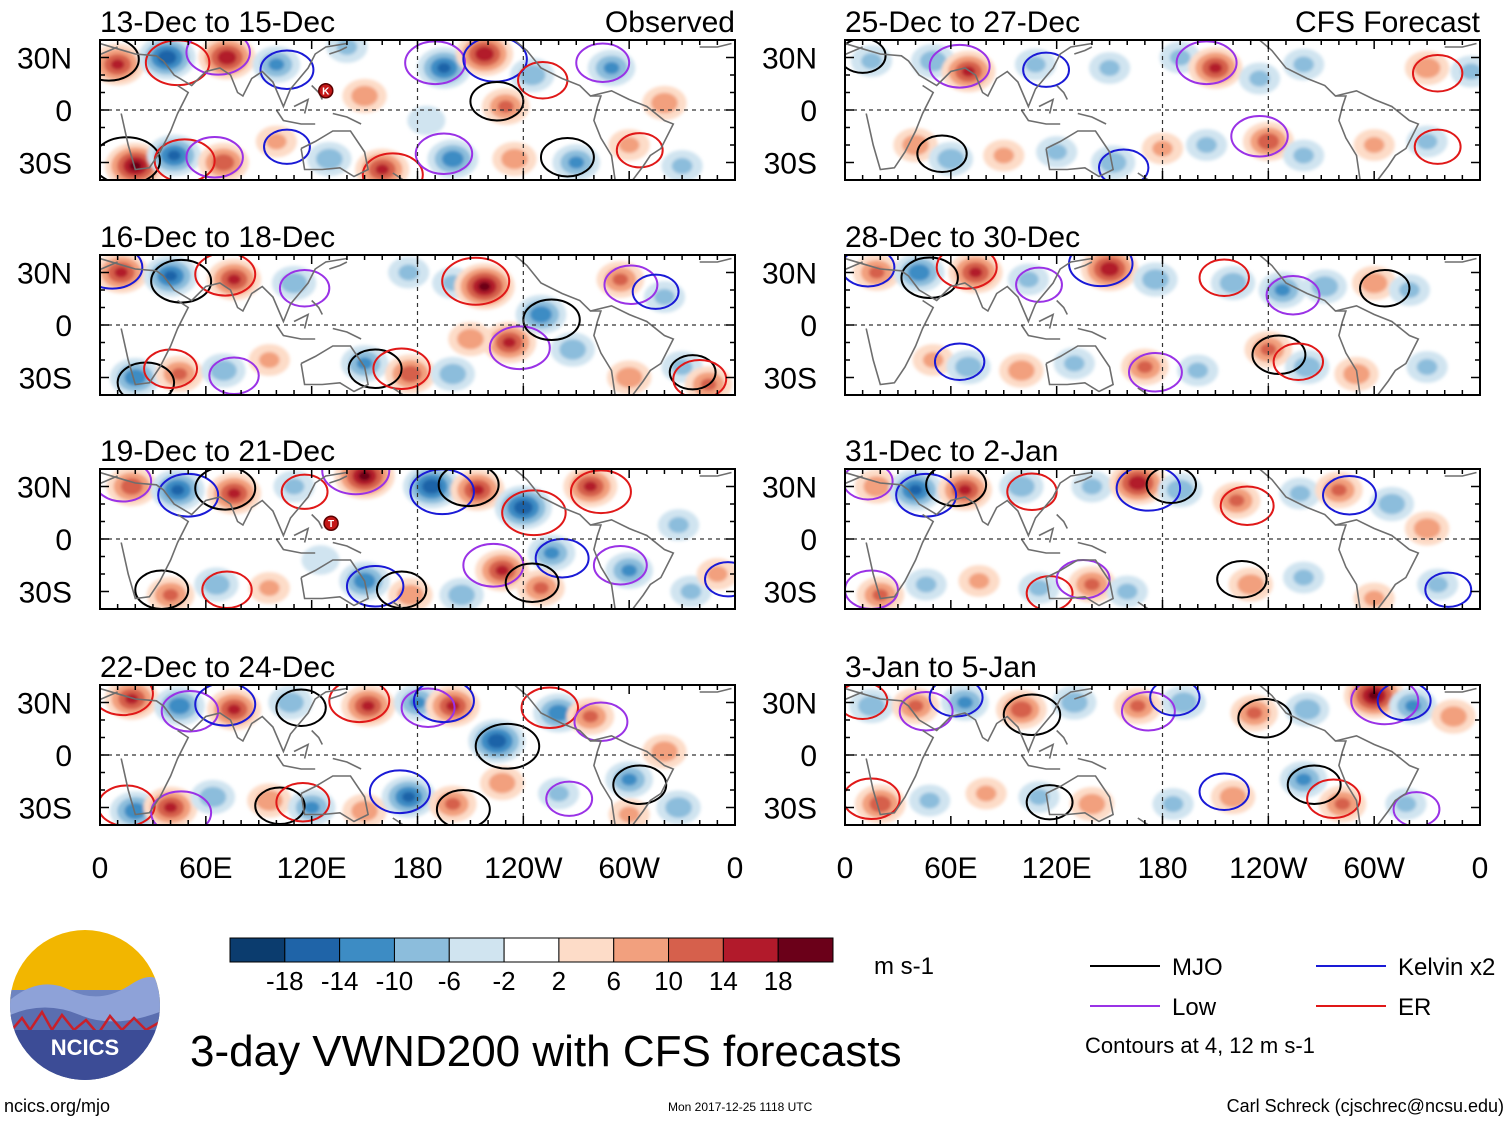 The width and height of the screenshot is (1510, 1121). I want to click on panel-title: 28-Dec to 30-Dec, so click(962, 237).